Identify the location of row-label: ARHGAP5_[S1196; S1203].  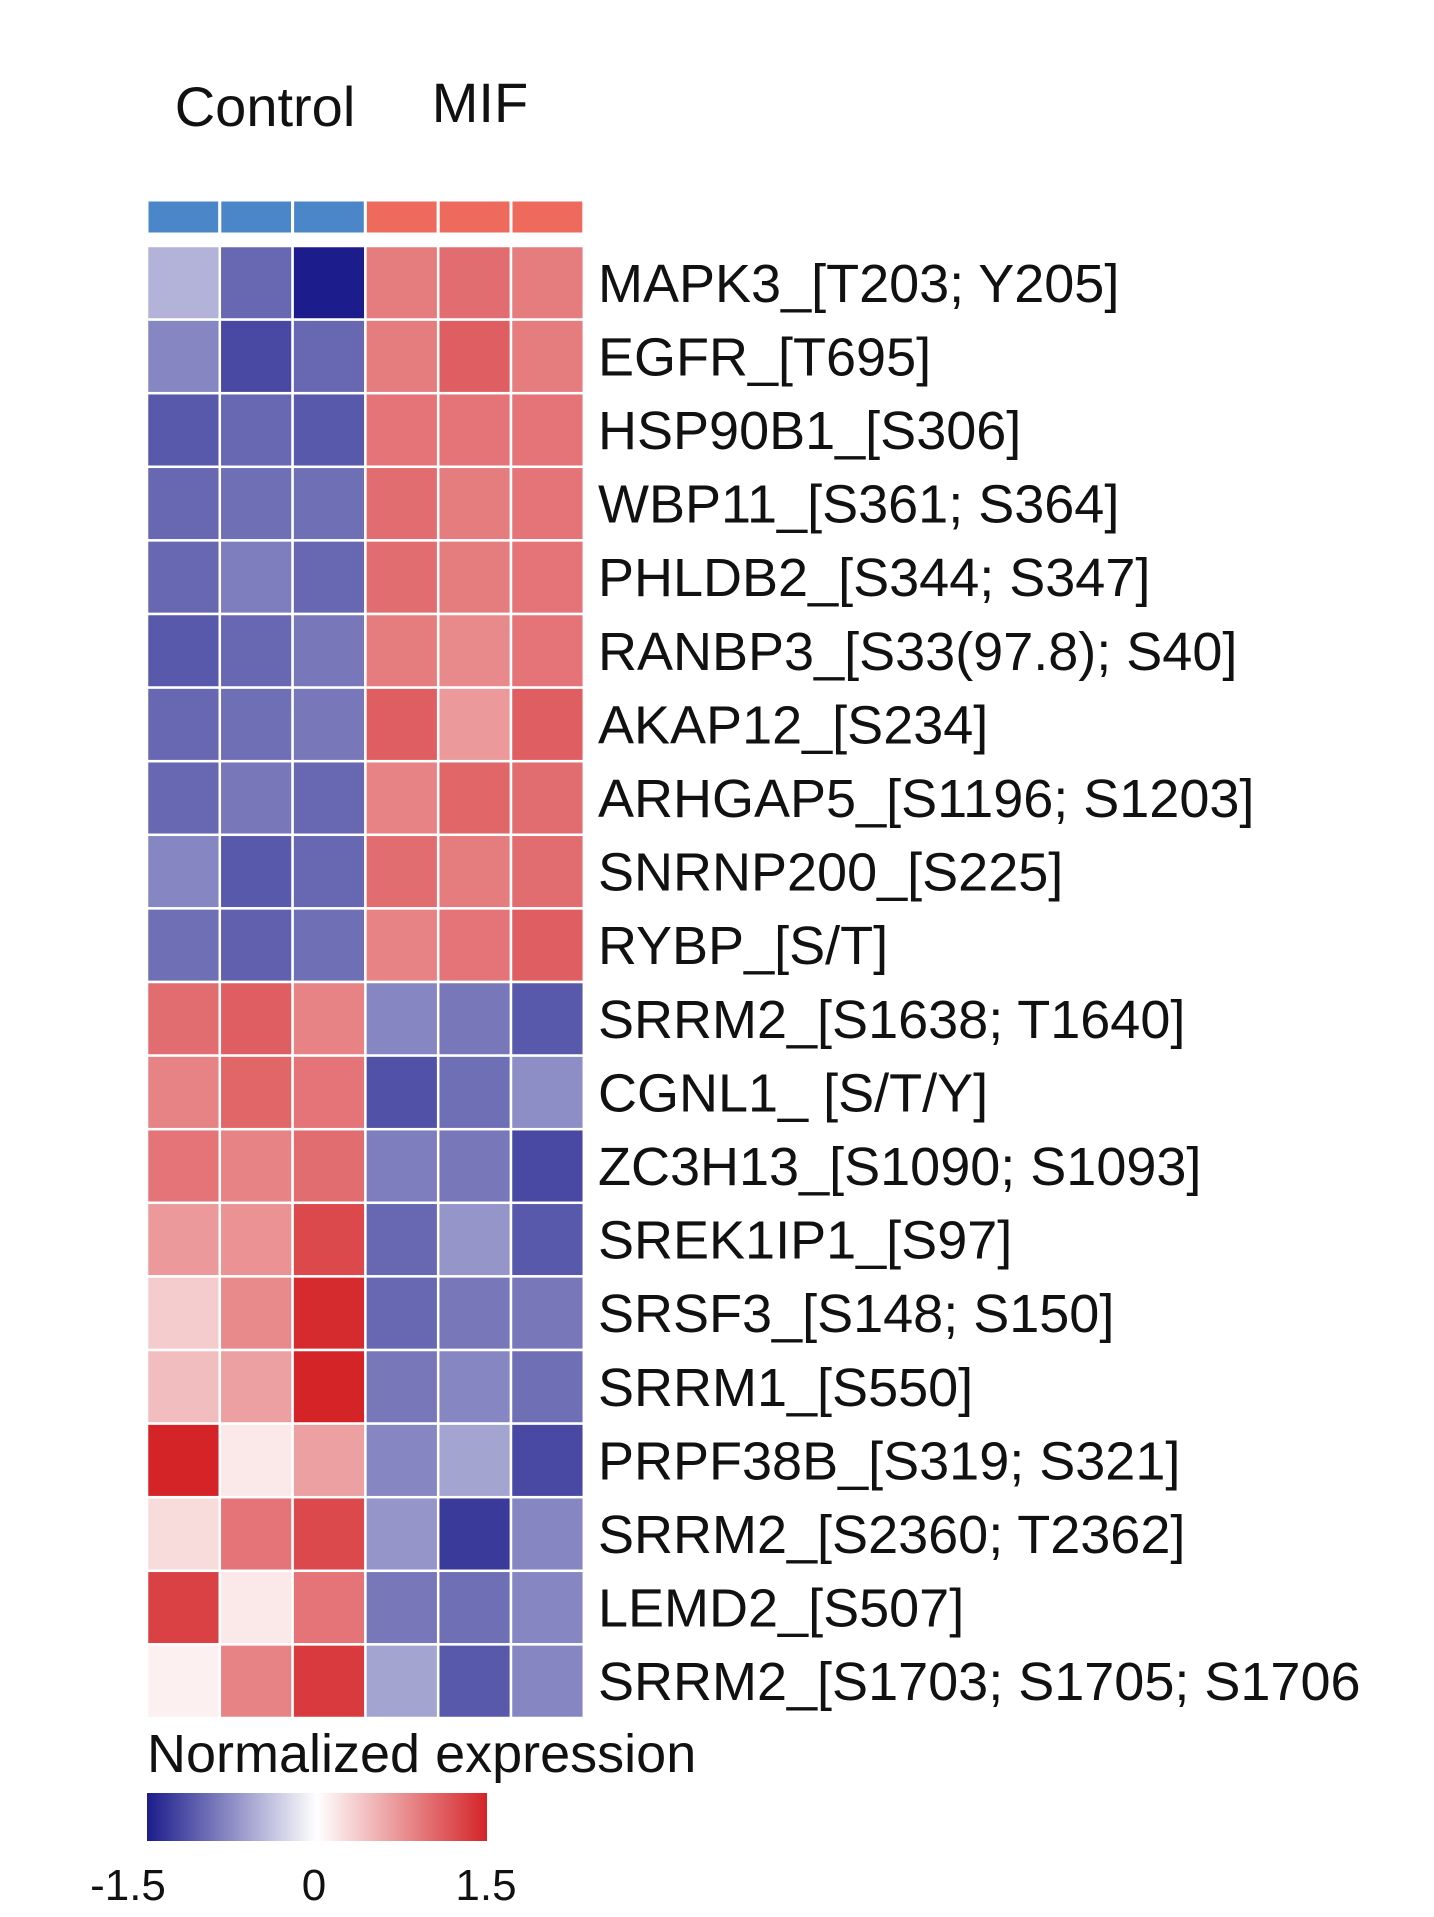
(926, 799).